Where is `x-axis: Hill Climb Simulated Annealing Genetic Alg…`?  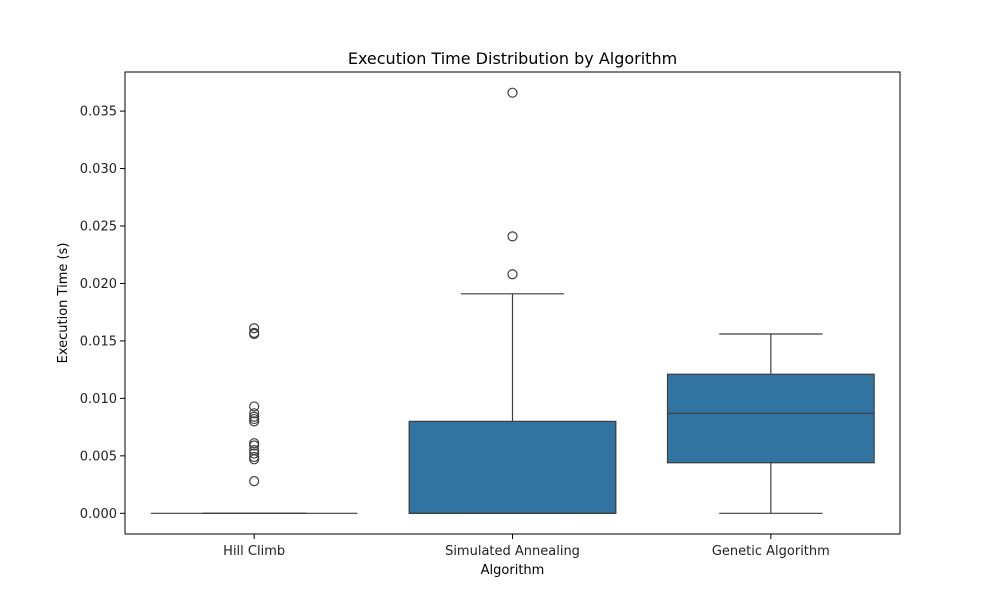 x-axis: Hill Climb Simulated Annealing Genetic Alg… is located at coordinates (526, 546).